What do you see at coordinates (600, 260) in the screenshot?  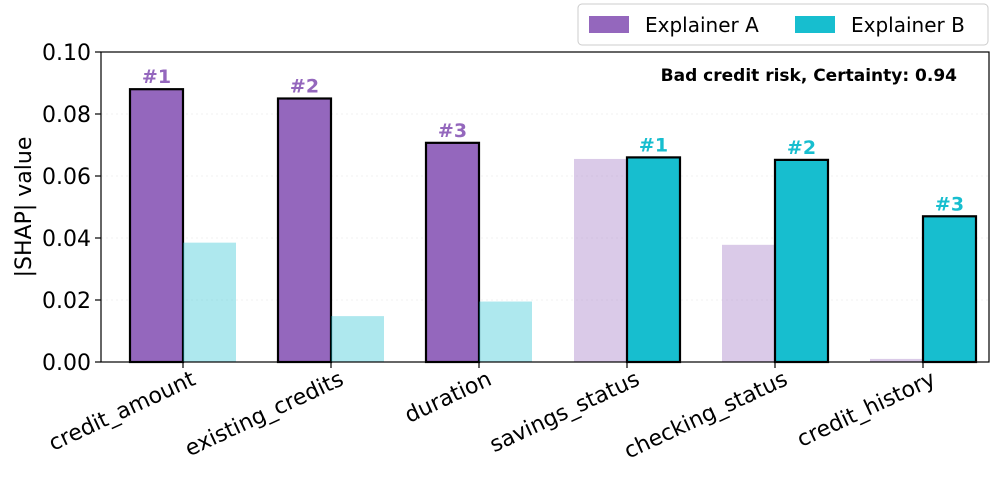 I see `bar-explainer-a-savings-status` at bounding box center [600, 260].